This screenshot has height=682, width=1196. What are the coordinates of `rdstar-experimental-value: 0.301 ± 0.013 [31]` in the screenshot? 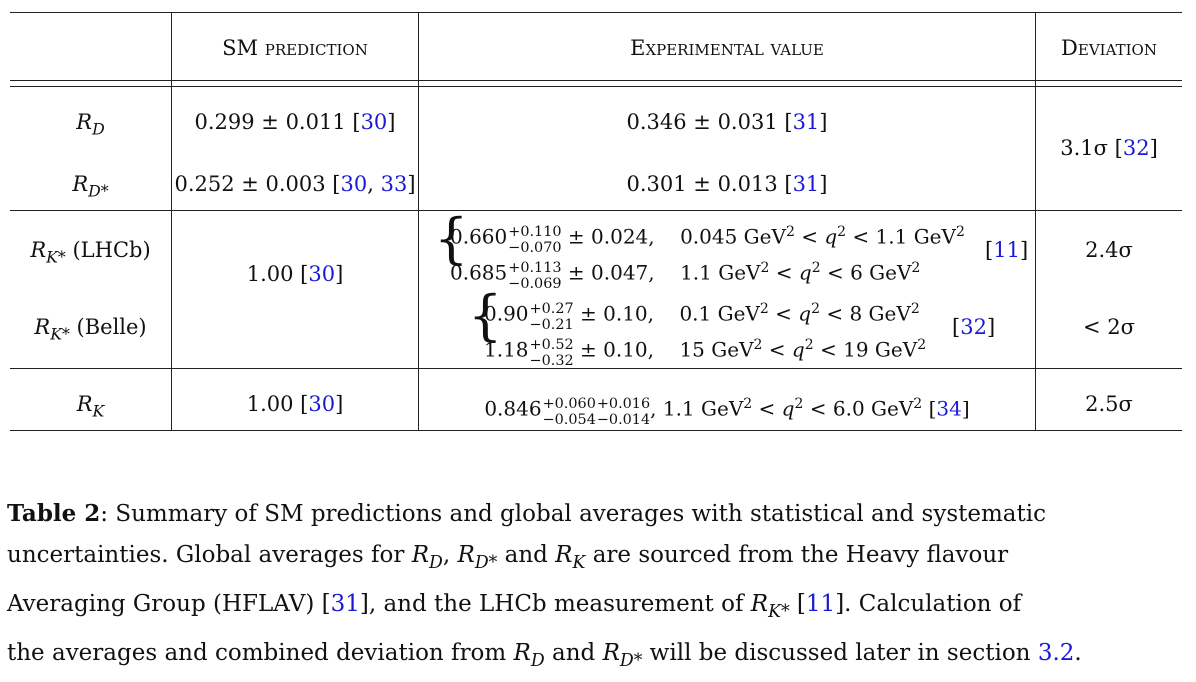 It's located at (727, 184).